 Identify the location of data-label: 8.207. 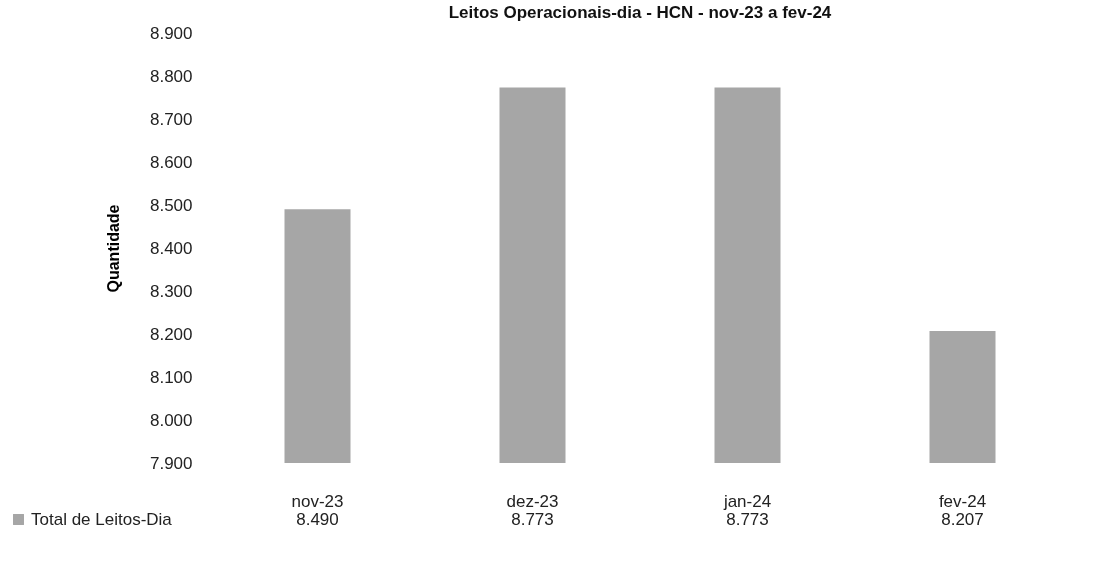
(962, 519).